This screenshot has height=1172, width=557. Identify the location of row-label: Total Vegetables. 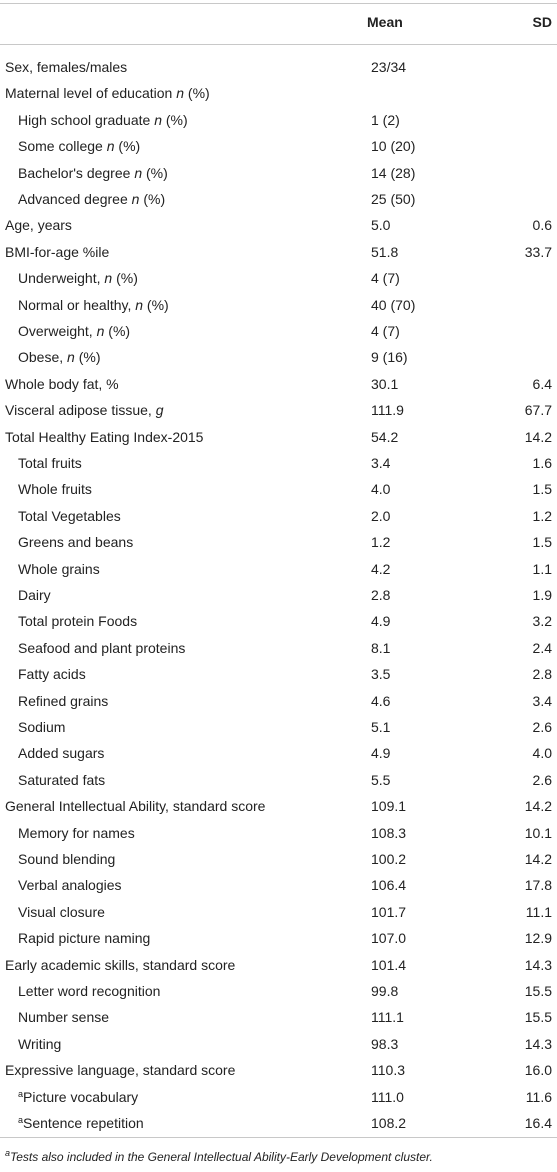
(69, 516).